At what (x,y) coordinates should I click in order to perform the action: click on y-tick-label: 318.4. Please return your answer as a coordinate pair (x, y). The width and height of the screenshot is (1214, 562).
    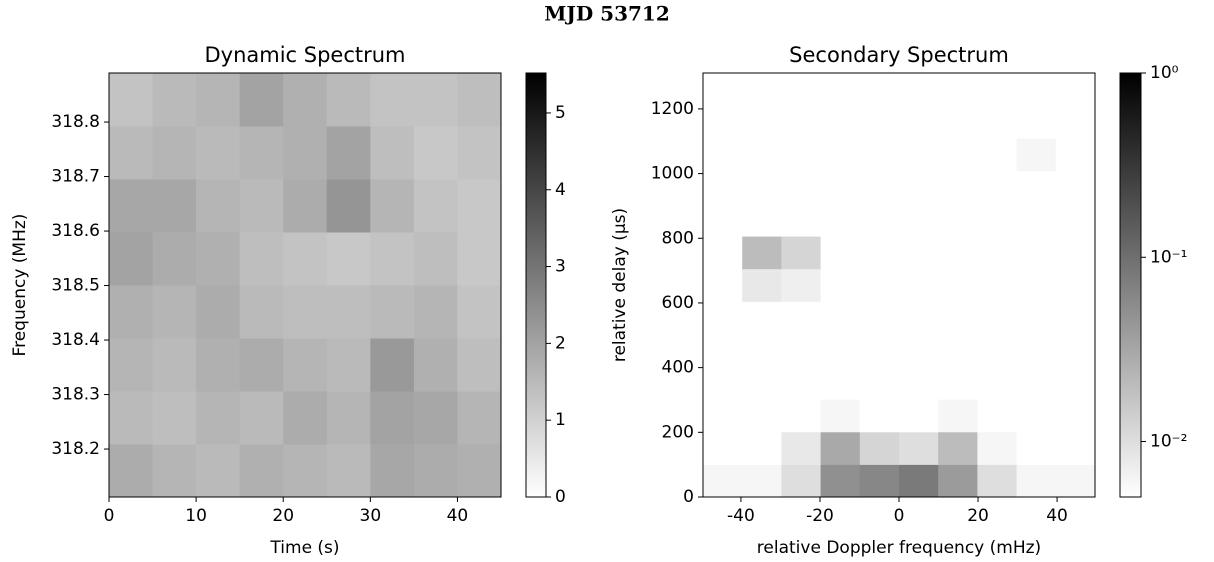
    Looking at the image, I should click on (75, 340).